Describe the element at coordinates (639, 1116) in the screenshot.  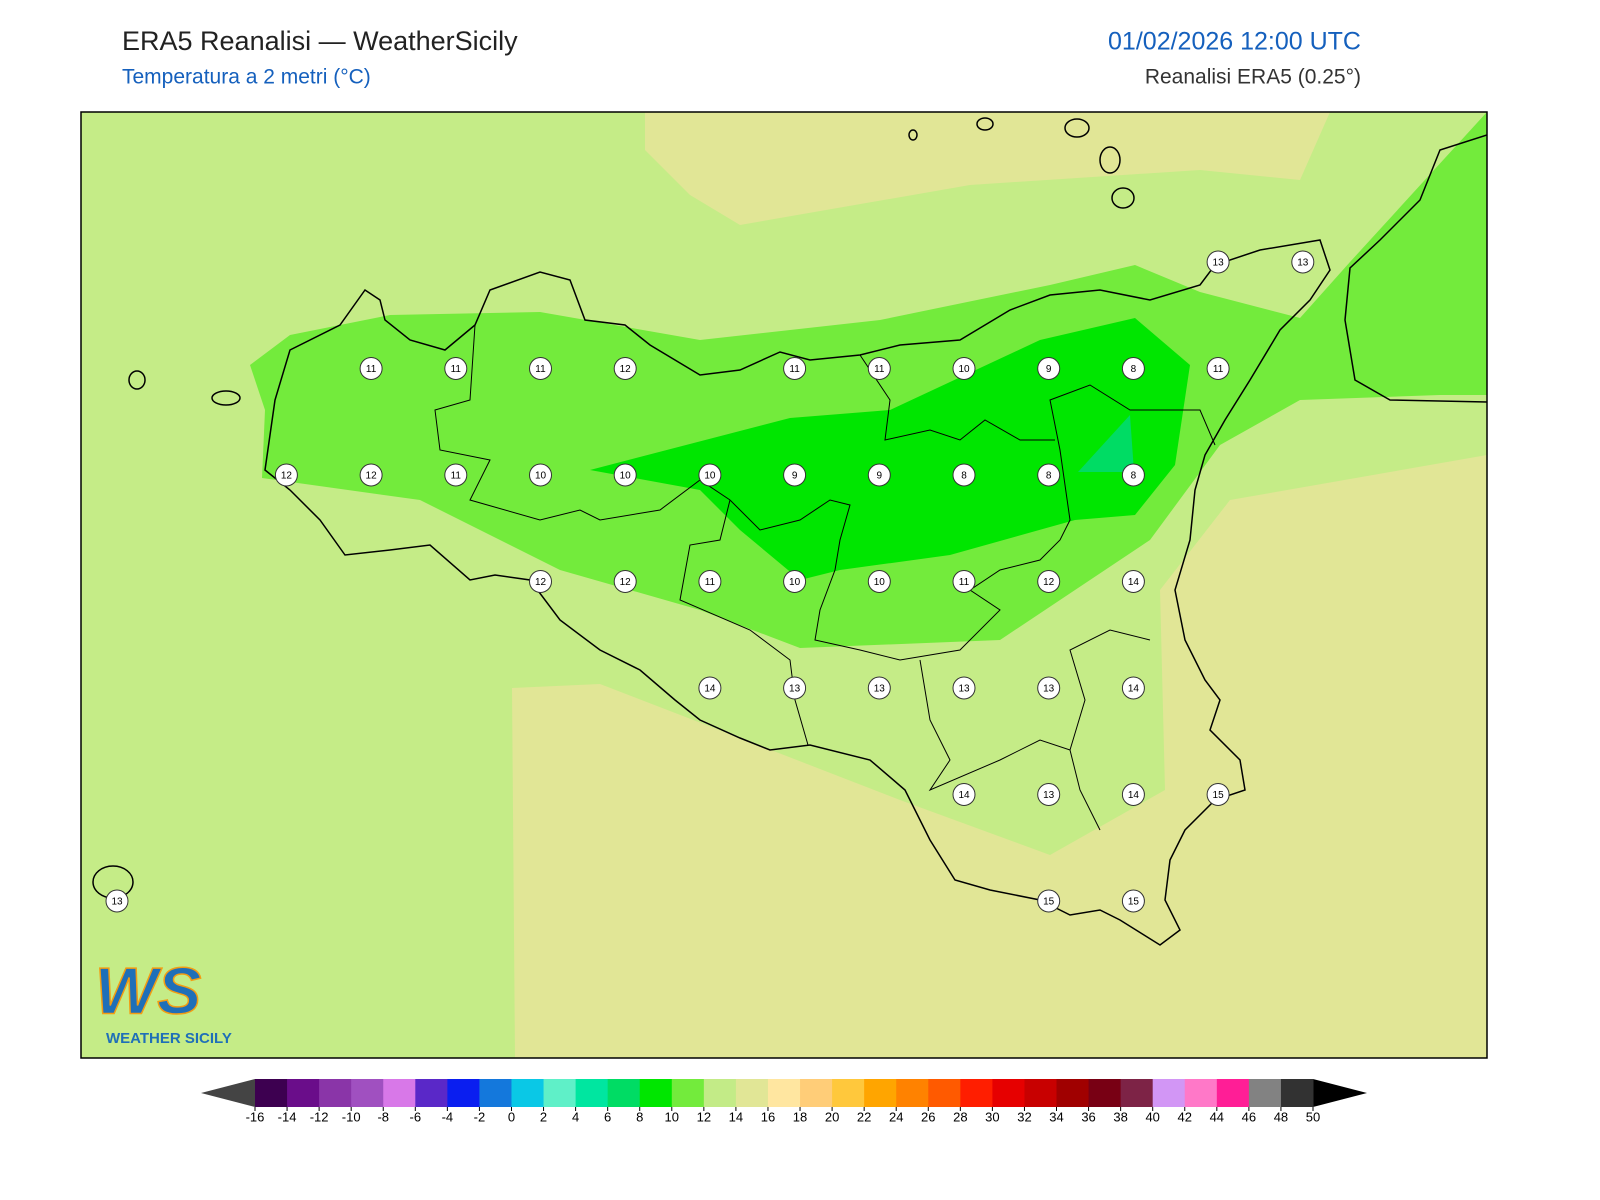
I see `colorbar-tick-label: 8` at that location.